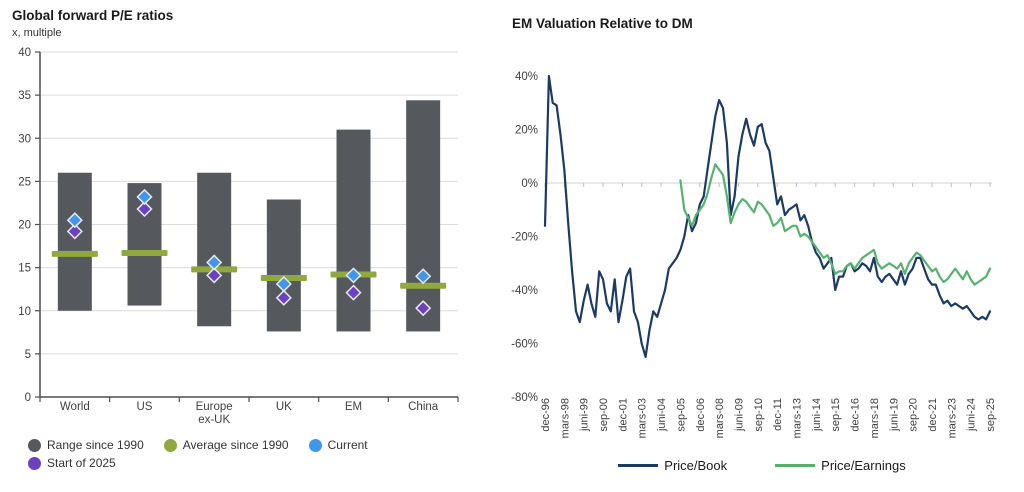  Describe the element at coordinates (529, 184) in the screenshot. I see `svg-text: 0%` at that location.